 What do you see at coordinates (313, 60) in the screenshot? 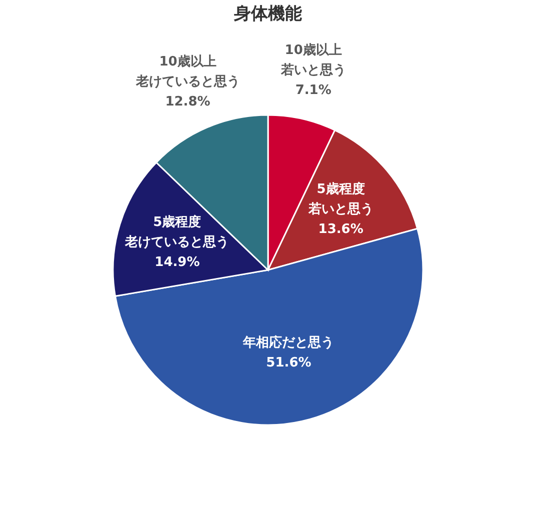
I see `slice-label: 10歳以上若いと思う` at bounding box center [313, 60].